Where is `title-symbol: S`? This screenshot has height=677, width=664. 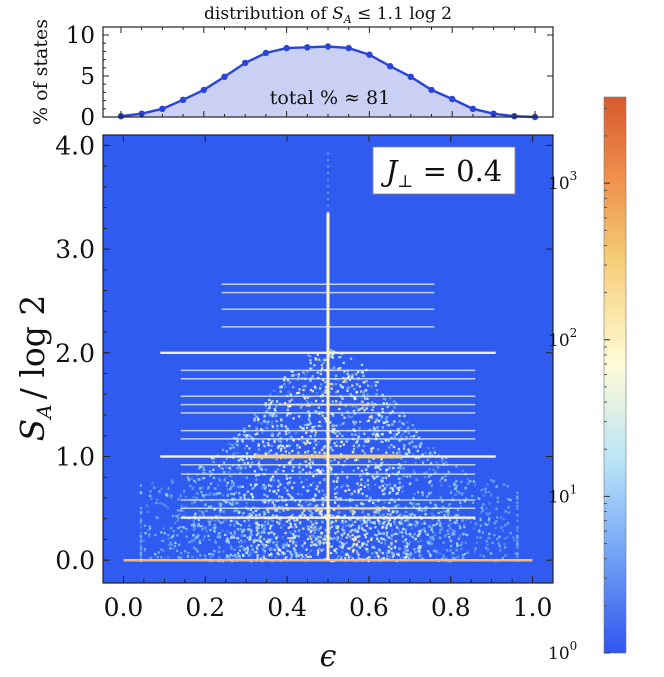 title-symbol: S is located at coordinates (338, 14).